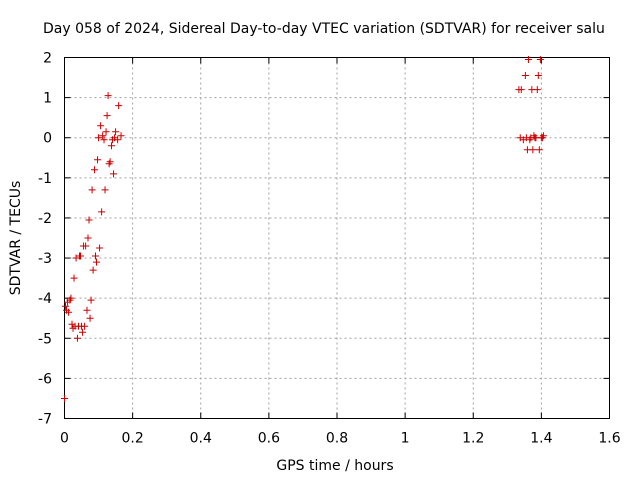 The height and width of the screenshot is (480, 640). What do you see at coordinates (45, 420) in the screenshot?
I see `y-tick-label: -7` at bounding box center [45, 420].